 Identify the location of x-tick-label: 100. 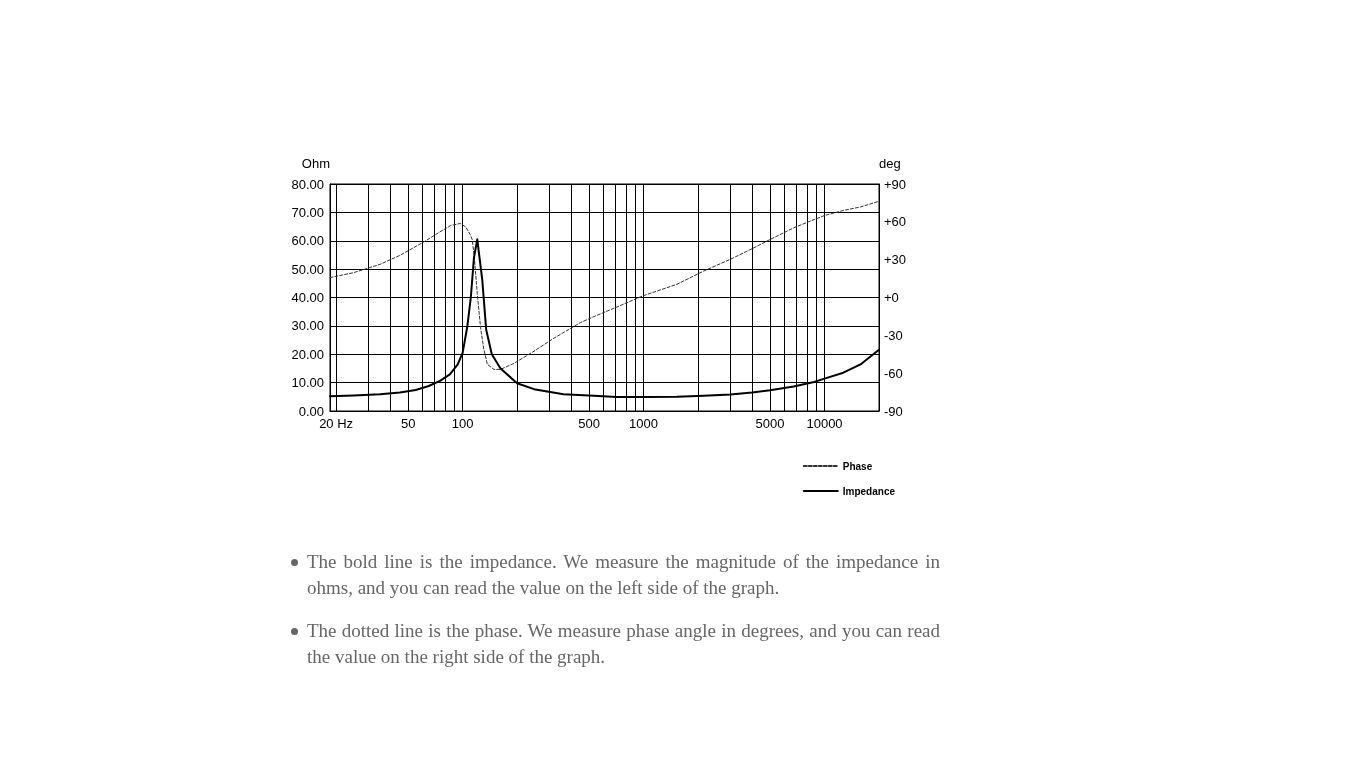
(462, 423).